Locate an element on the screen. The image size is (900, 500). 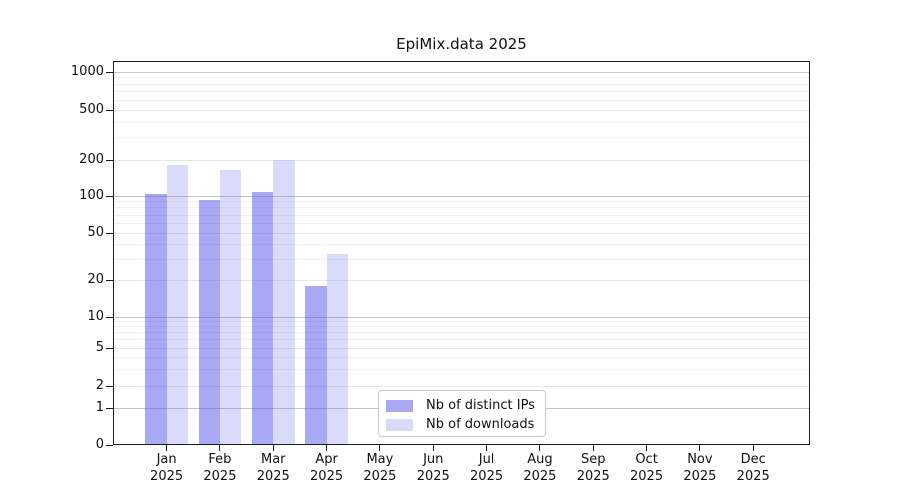
x-tick-label: Feb 2025 is located at coordinates (220, 468).